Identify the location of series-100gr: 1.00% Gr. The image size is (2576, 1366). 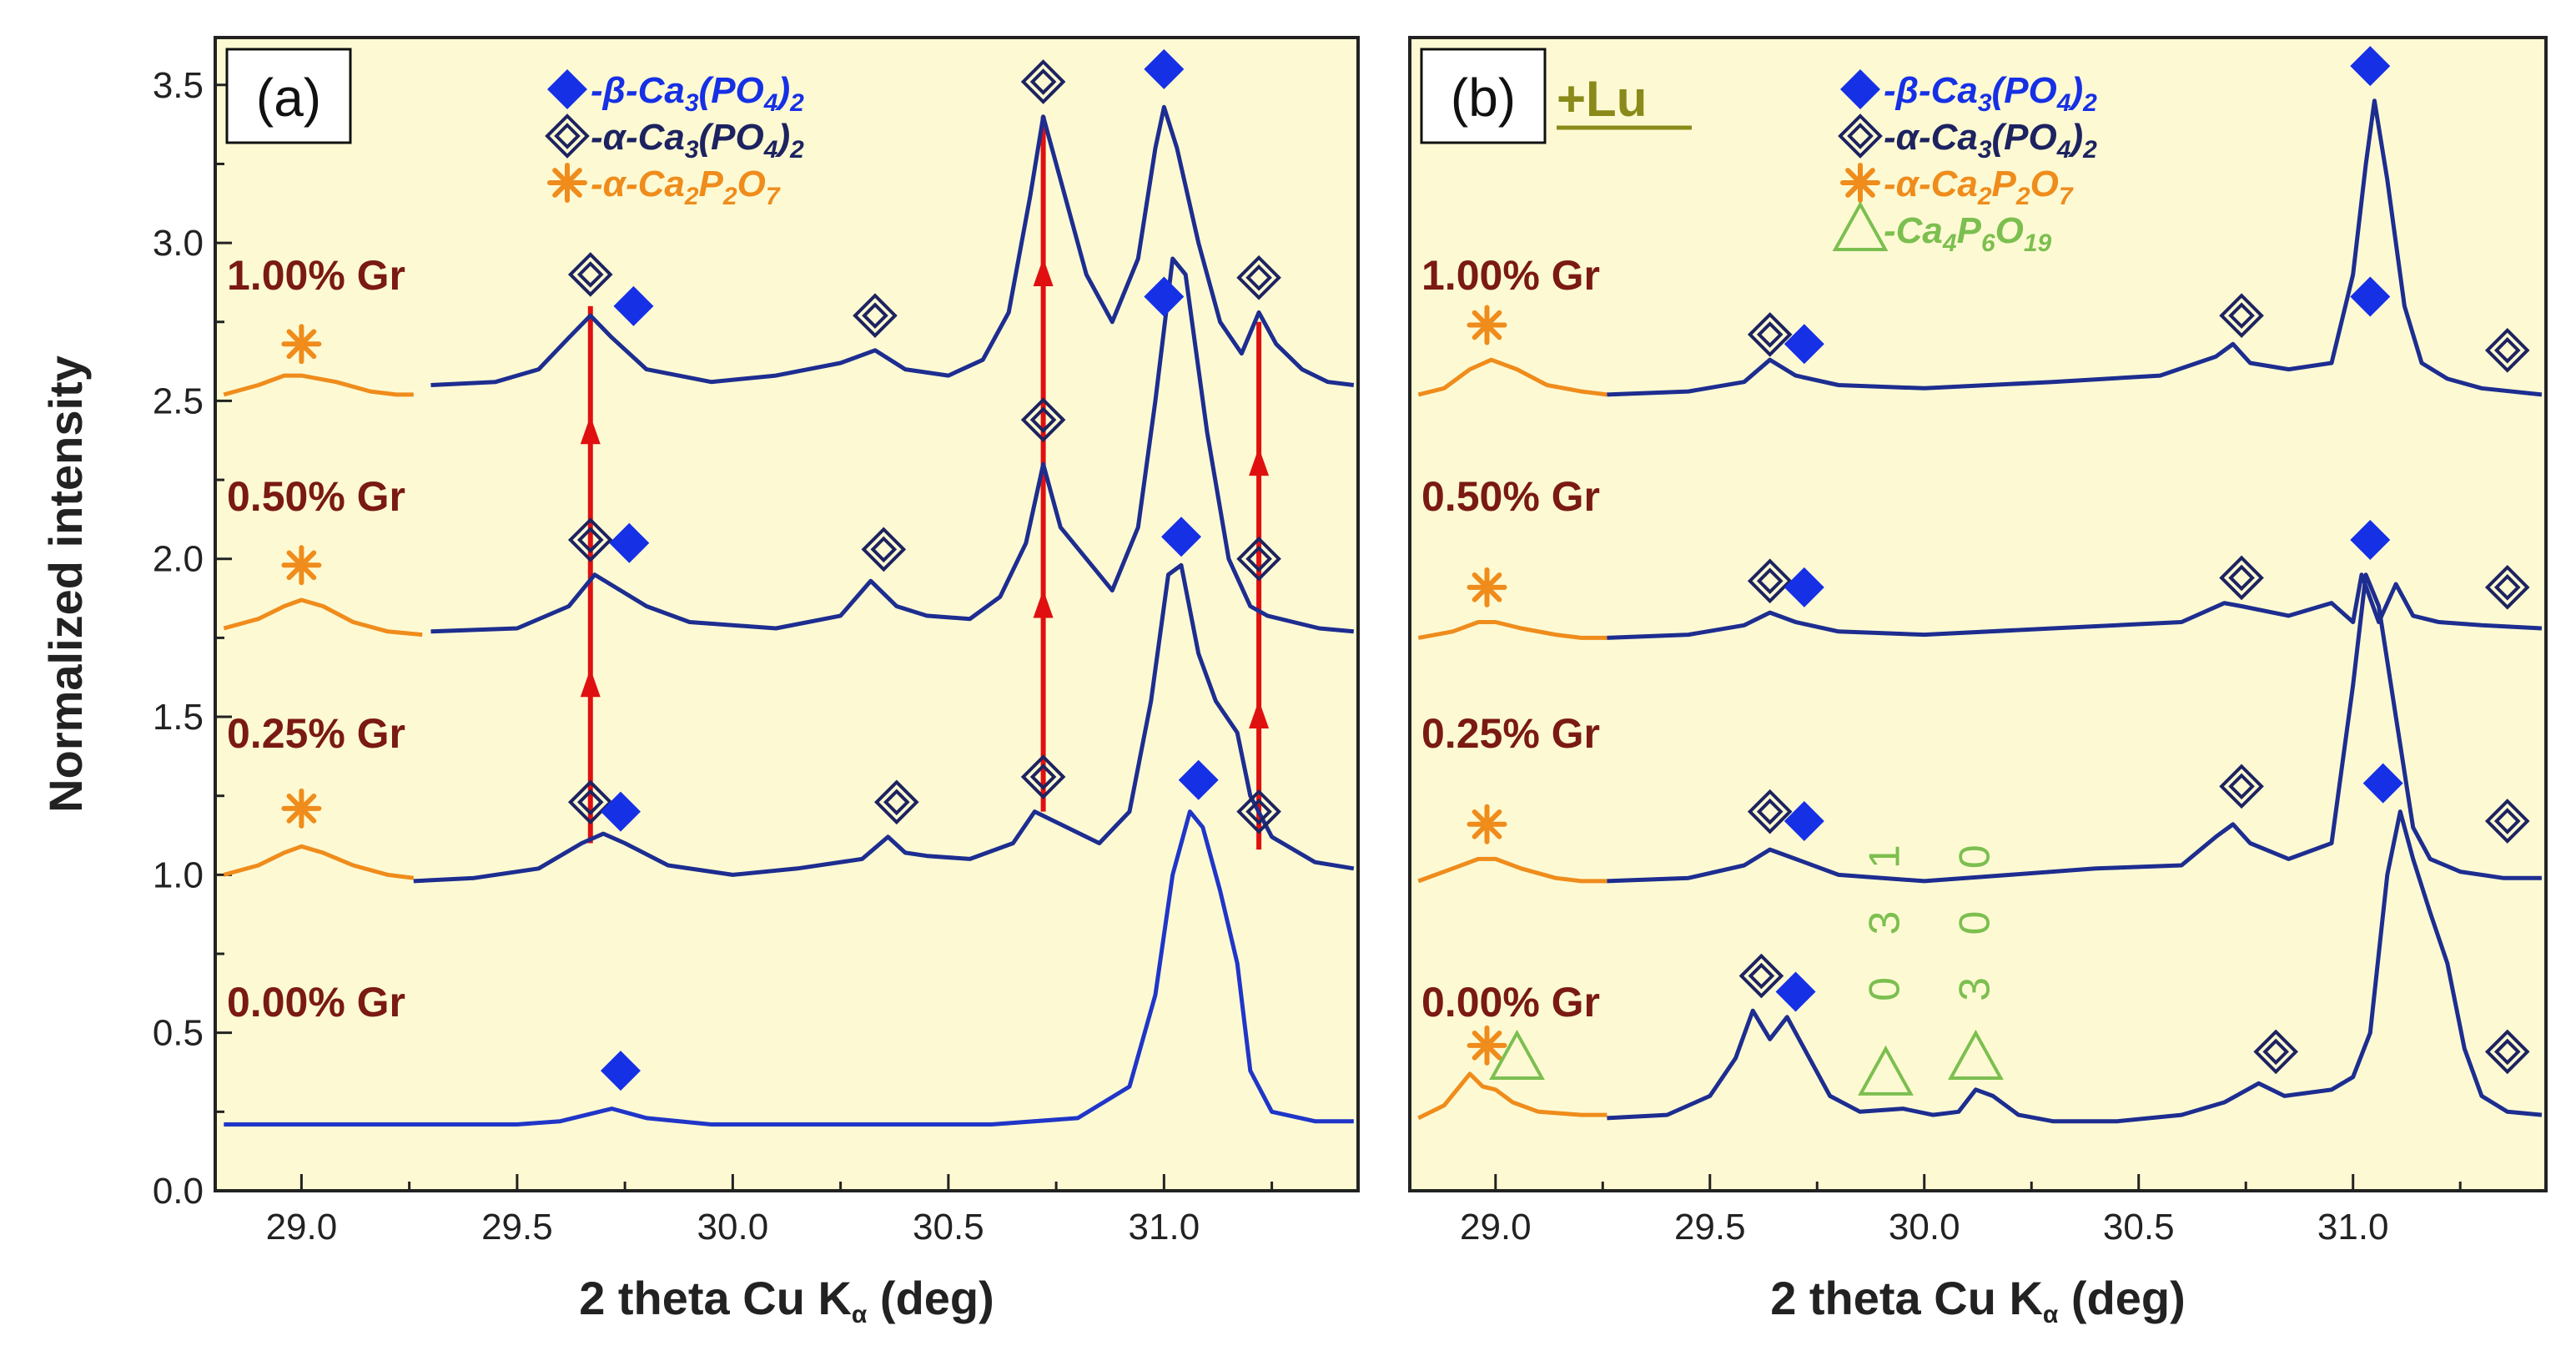
(789, 222).